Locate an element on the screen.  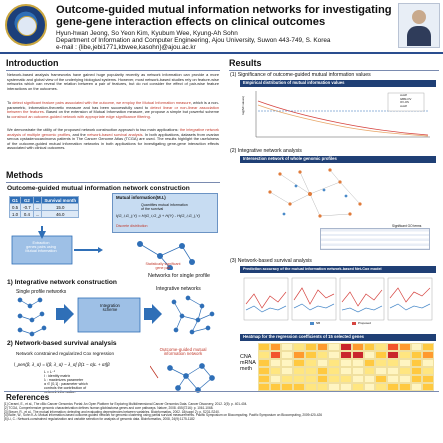
table-header-cell: G1 is located at coordinates (15, 200).